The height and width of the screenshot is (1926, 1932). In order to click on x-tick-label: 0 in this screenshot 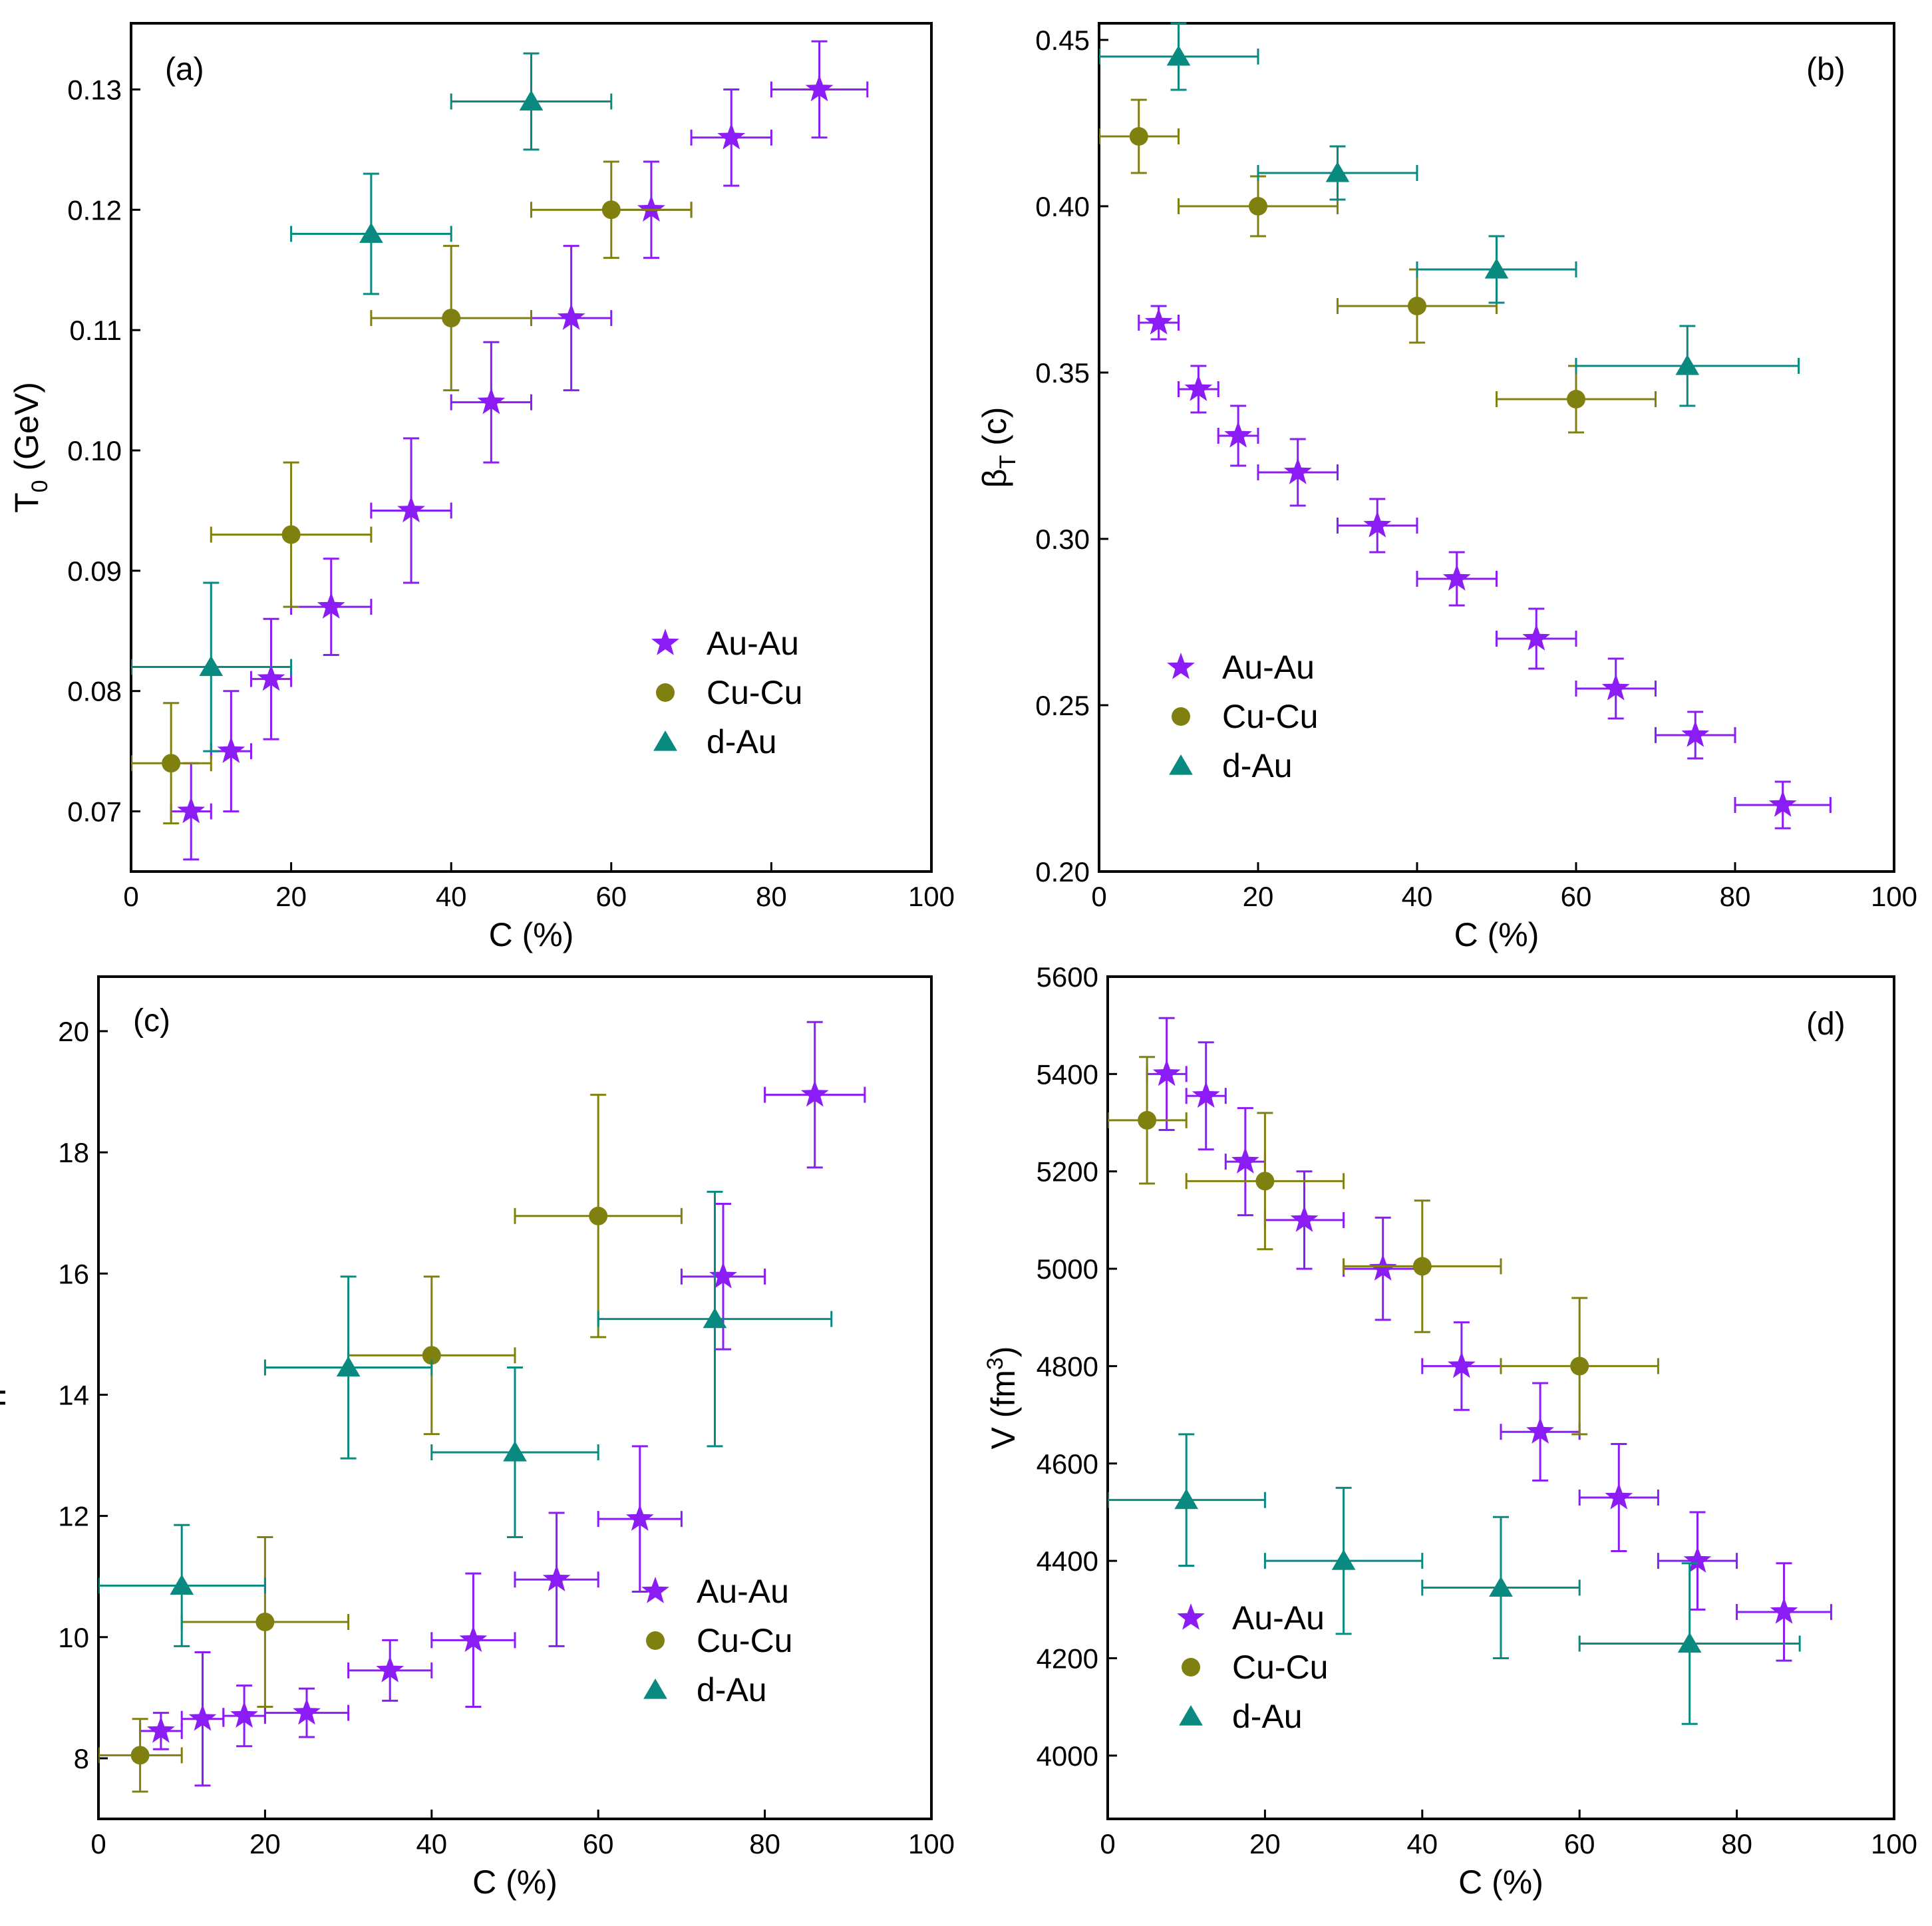, I will do `click(1107, 1843)`.